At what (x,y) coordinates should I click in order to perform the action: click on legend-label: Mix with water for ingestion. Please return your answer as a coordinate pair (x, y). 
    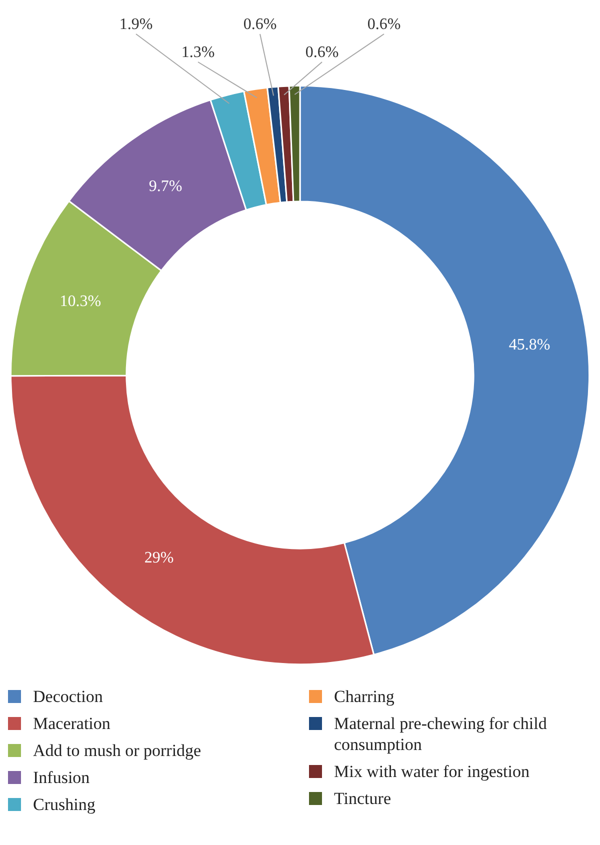
    Looking at the image, I should click on (432, 771).